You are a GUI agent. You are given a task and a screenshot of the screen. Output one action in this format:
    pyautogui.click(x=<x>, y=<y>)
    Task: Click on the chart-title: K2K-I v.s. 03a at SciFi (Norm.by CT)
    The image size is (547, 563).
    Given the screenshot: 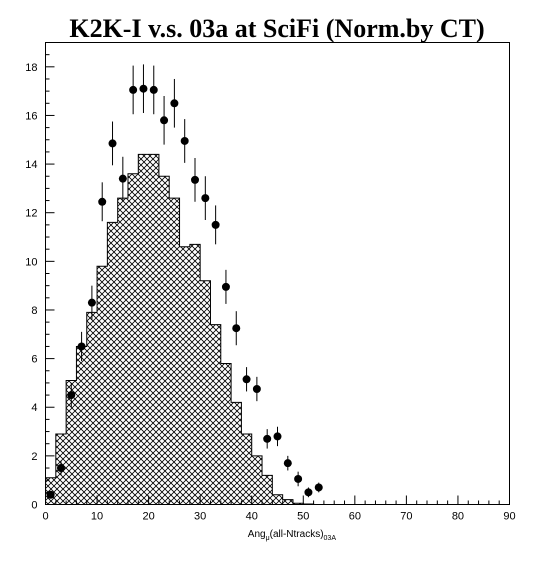 What is the action you would take?
    pyautogui.click(x=276, y=28)
    